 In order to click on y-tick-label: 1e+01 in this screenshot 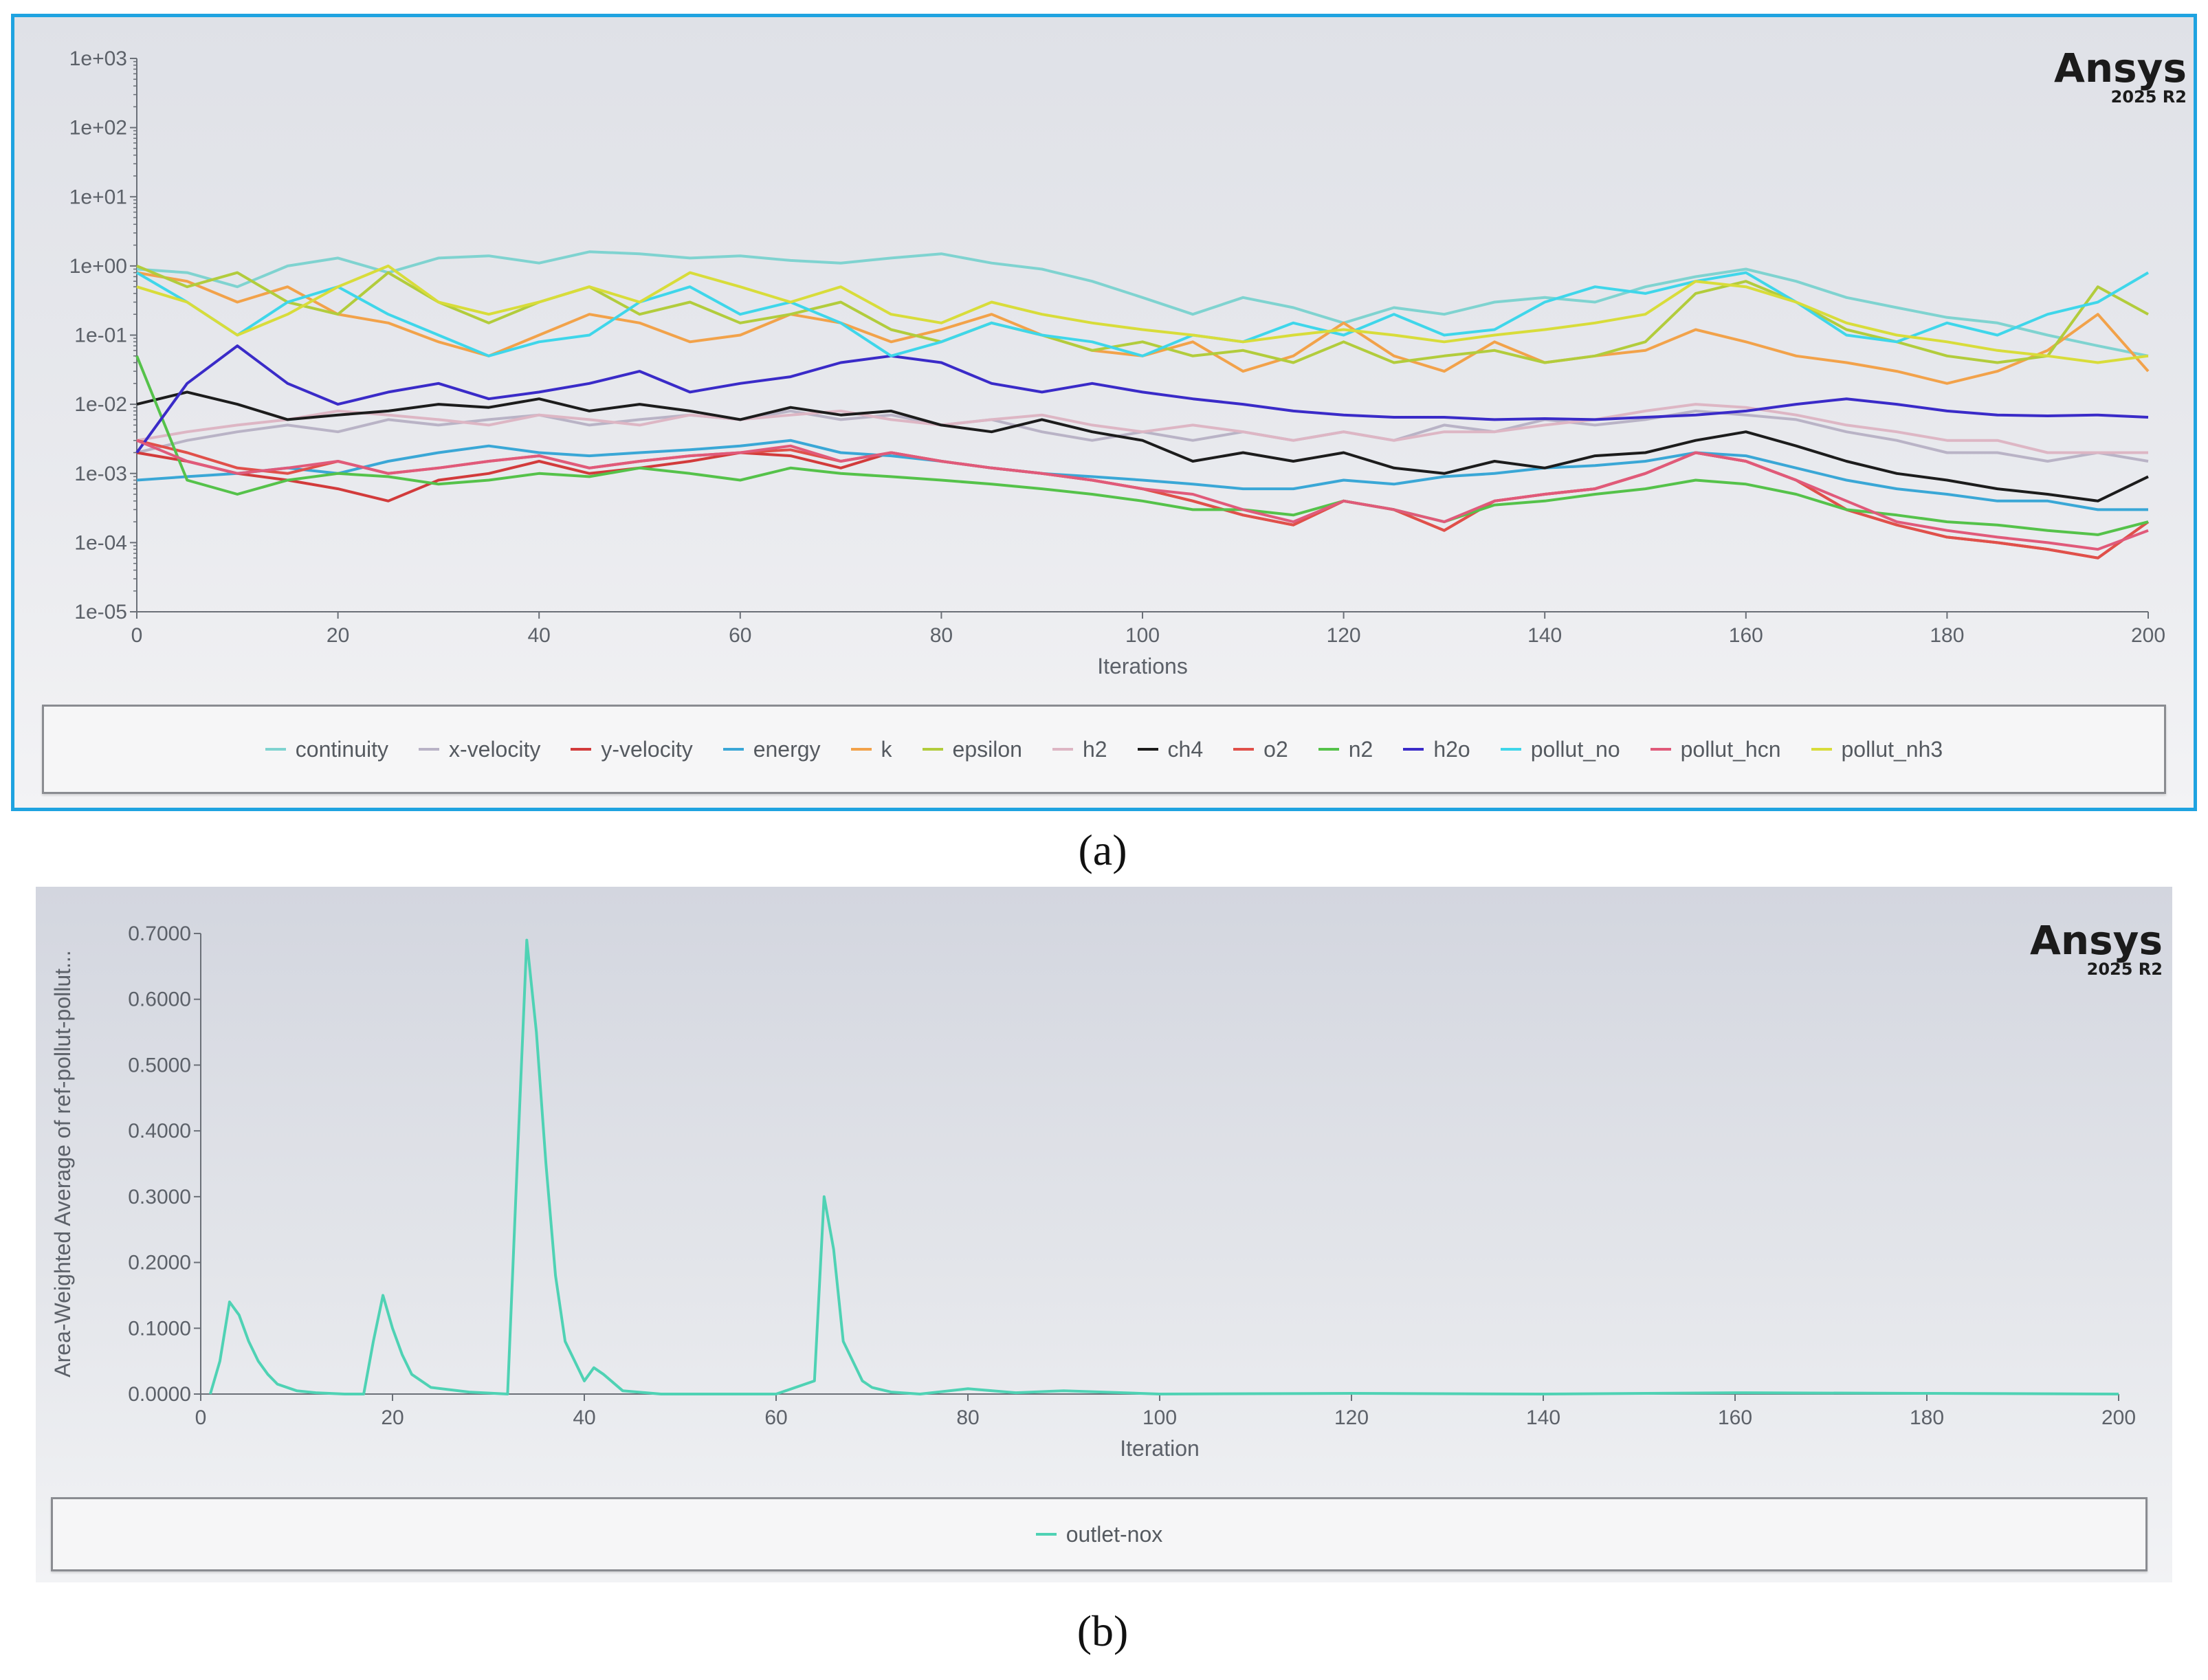, I will do `click(98, 197)`.